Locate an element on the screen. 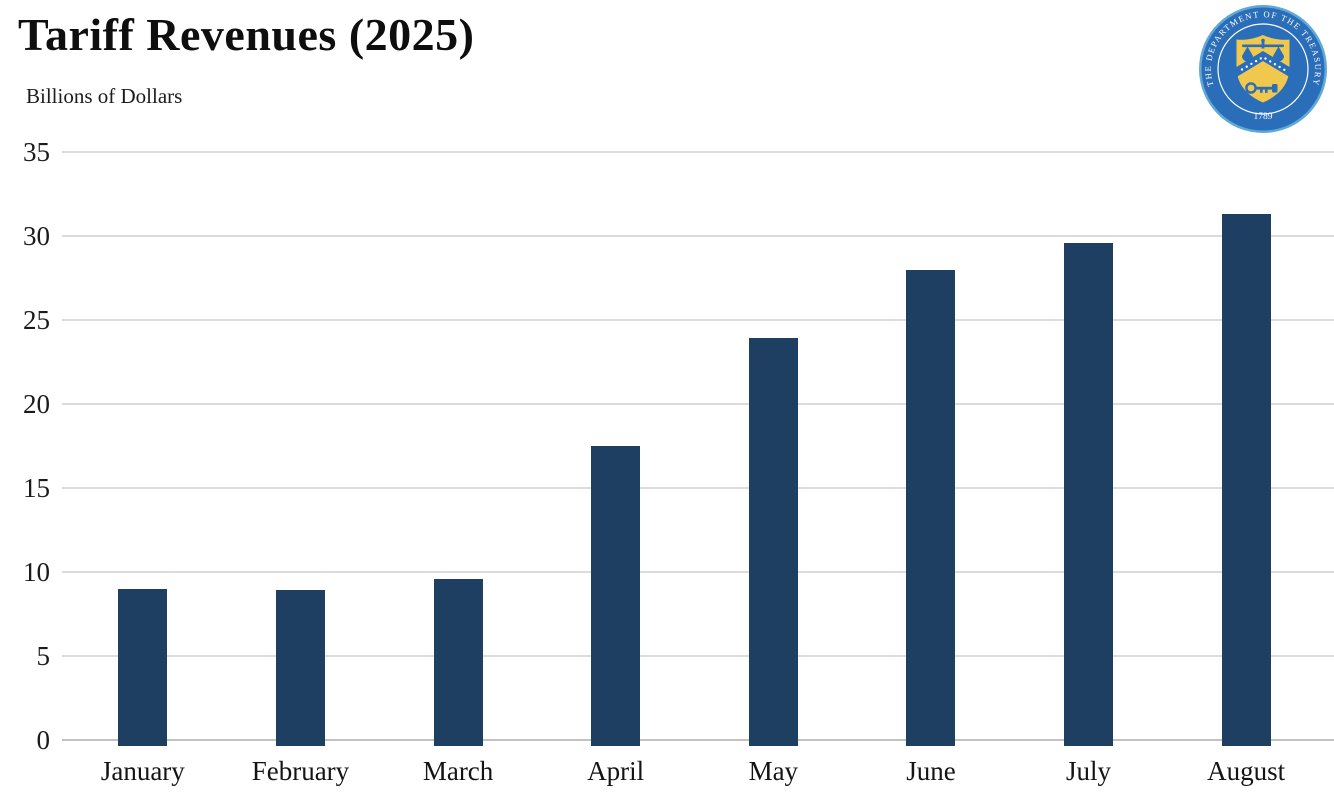  chart-subtitle: Billions of Dollars is located at coordinates (104, 96).